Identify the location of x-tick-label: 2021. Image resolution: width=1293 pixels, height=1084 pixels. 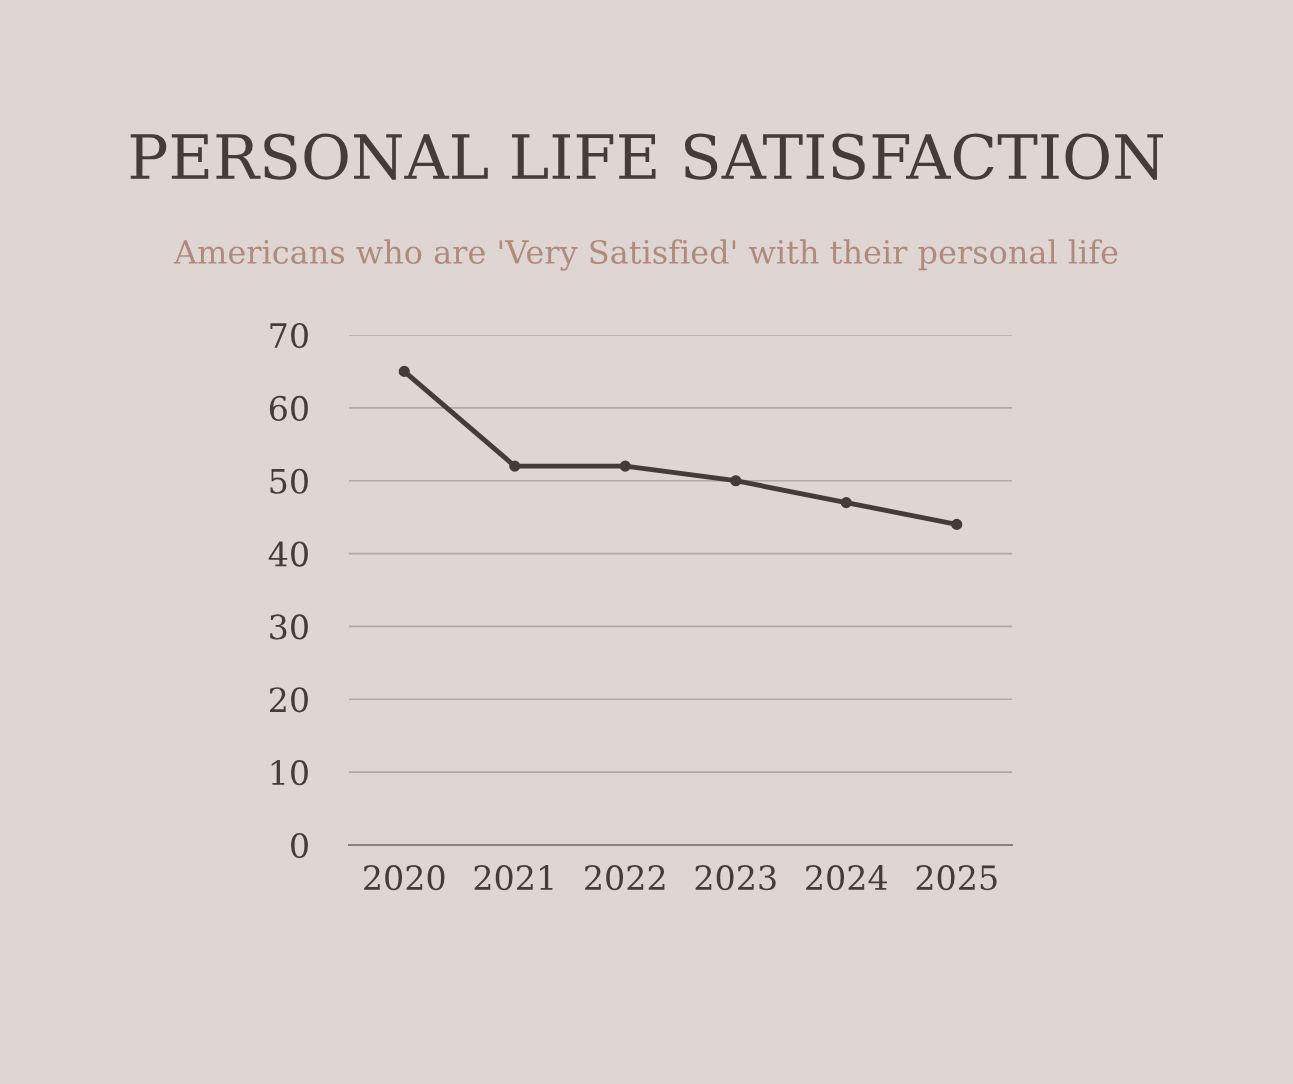
(513, 878).